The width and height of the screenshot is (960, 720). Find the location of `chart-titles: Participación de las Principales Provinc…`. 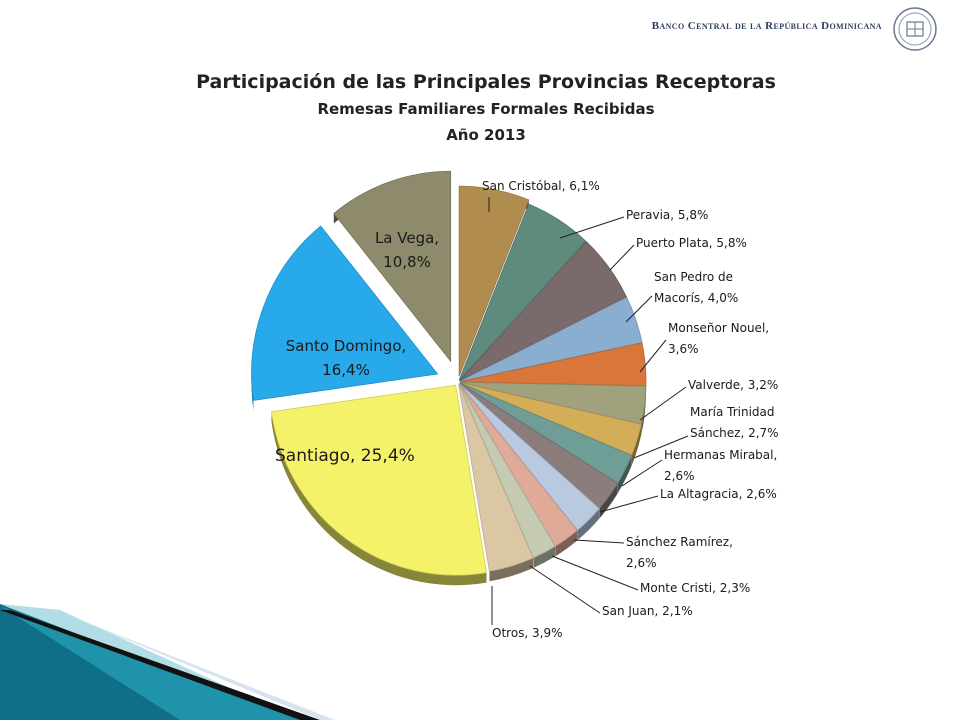

chart-titles: Participación de las Principales Provinc… is located at coordinates (480, 108).